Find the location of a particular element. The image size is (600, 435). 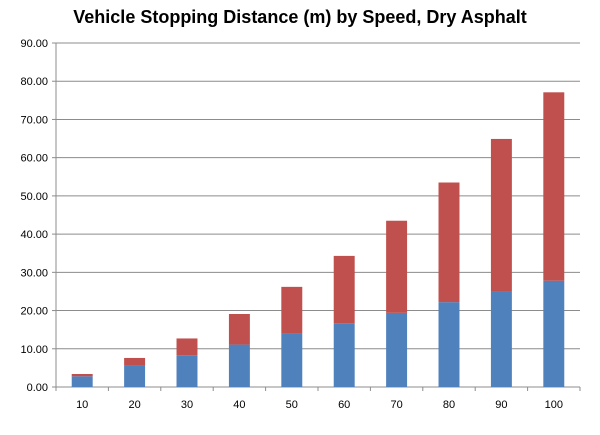

y-tick-label: 30.00 is located at coordinates (34, 273).